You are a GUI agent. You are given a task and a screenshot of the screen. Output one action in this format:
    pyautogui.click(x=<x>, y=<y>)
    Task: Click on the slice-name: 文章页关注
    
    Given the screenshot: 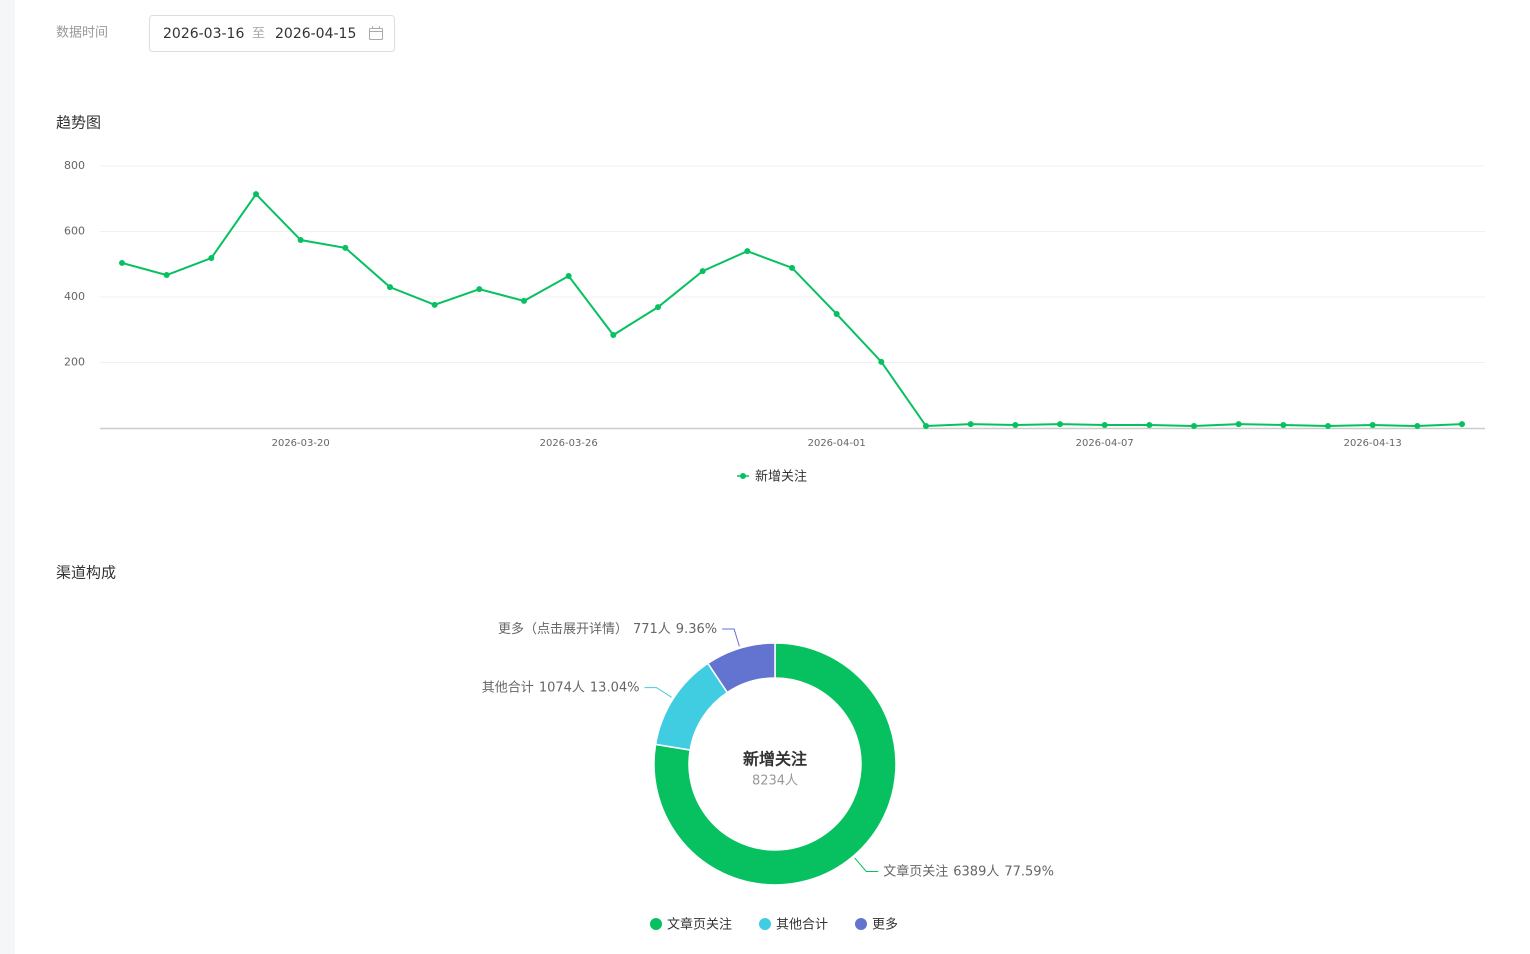 What is the action you would take?
    pyautogui.click(x=915, y=871)
    